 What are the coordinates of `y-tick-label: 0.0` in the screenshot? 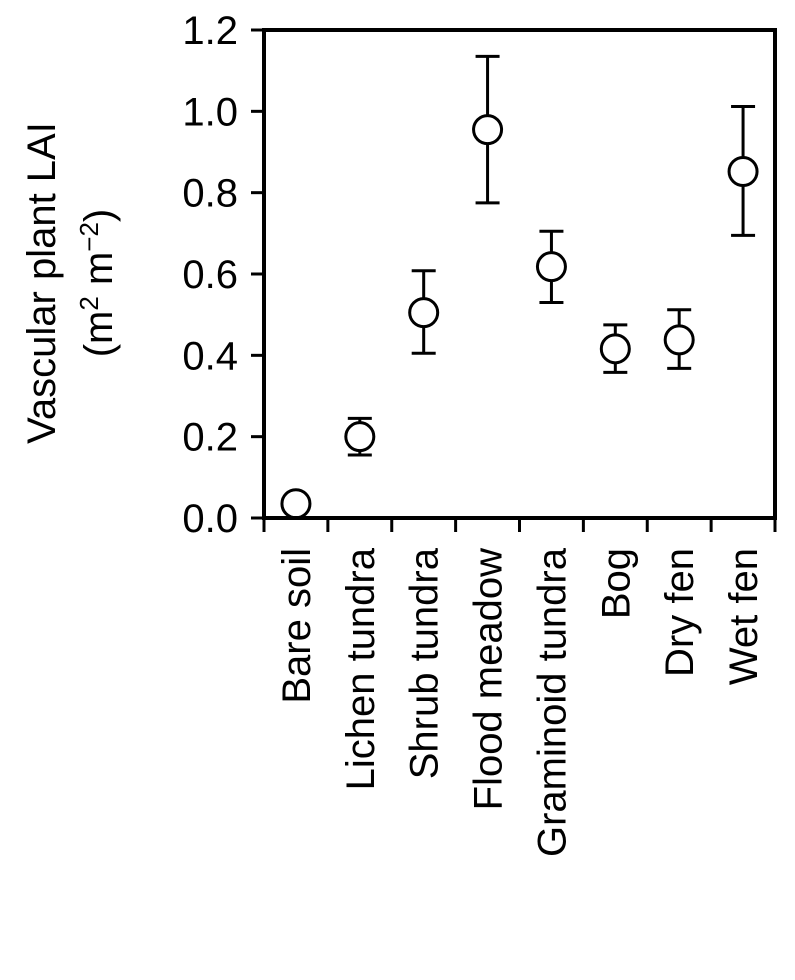 It's located at (210, 519).